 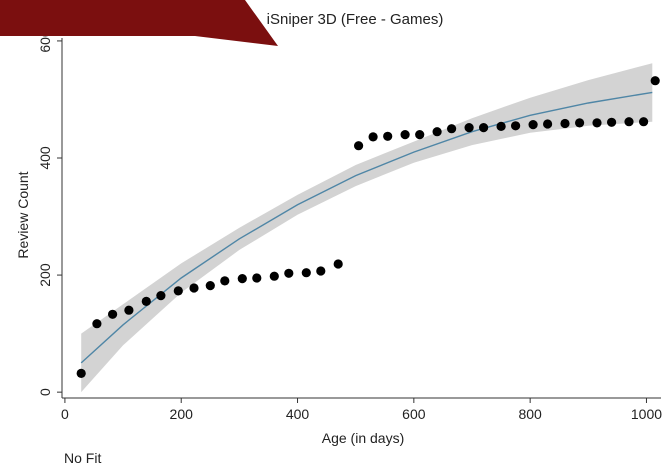 I want to click on x-tick-label: 600, so click(x=414, y=414).